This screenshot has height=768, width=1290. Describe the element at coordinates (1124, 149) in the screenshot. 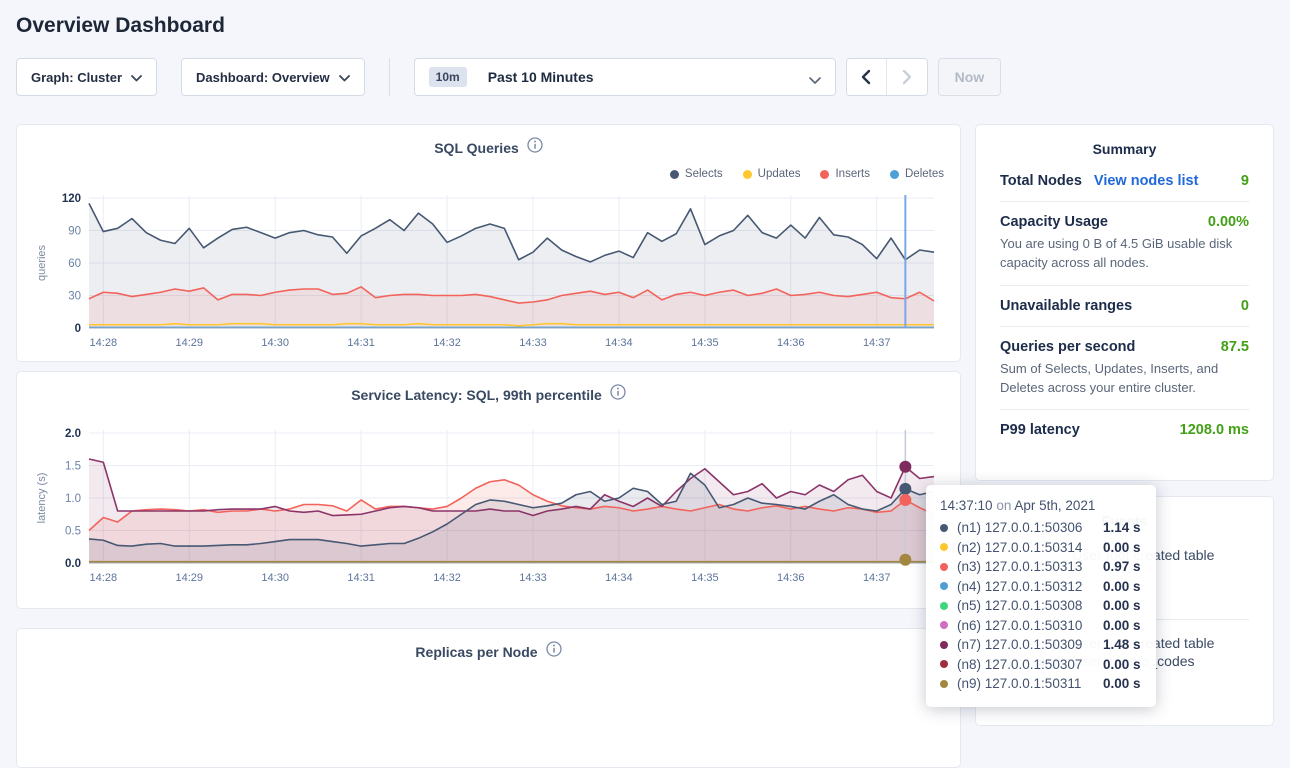

I see `summary-title: Summary` at that location.